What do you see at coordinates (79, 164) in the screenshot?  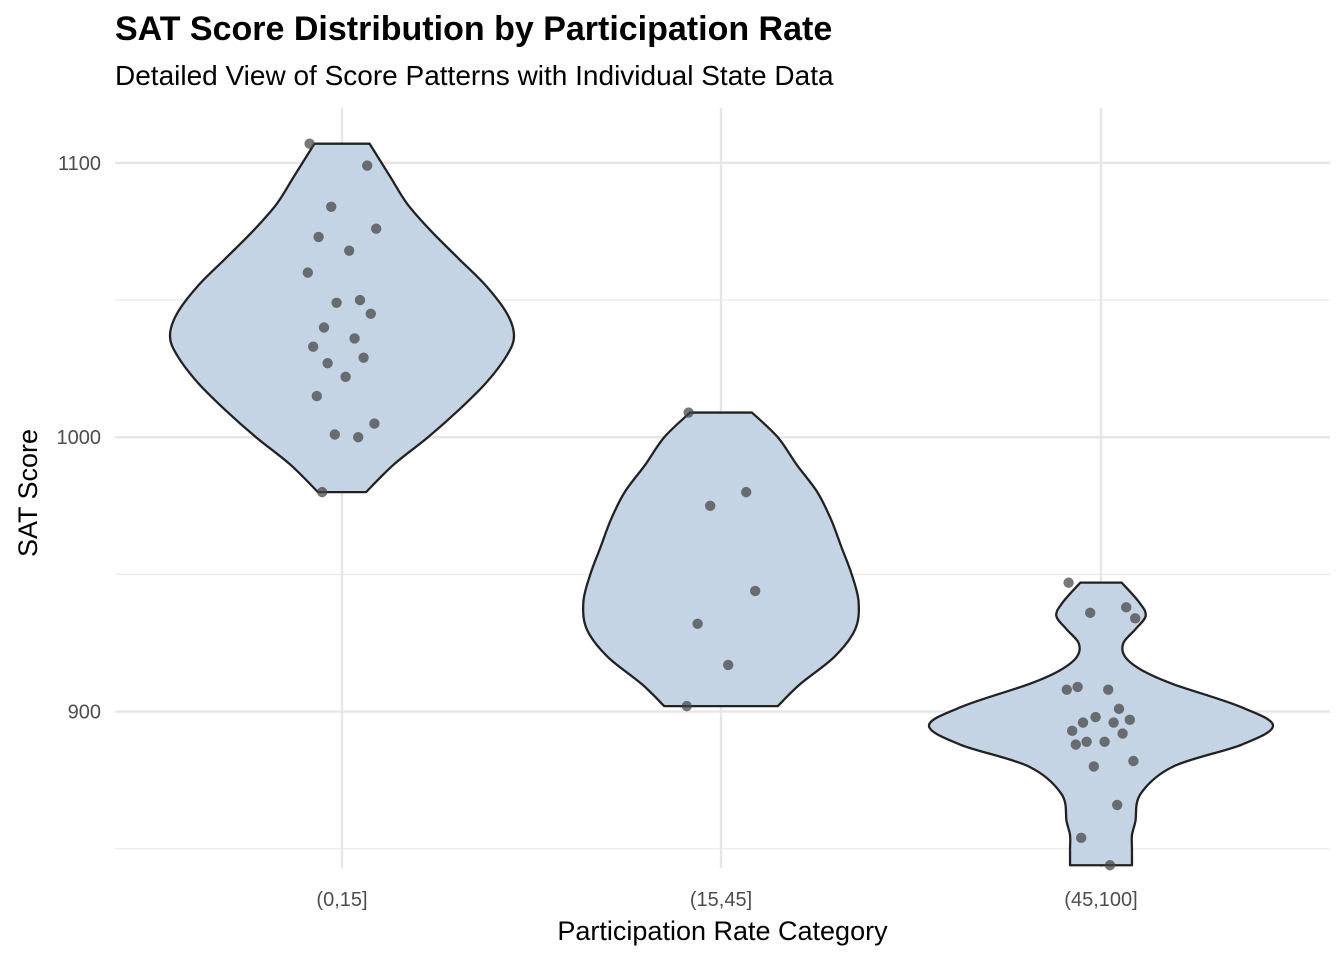 I see `y-tick-label: 1100` at bounding box center [79, 164].